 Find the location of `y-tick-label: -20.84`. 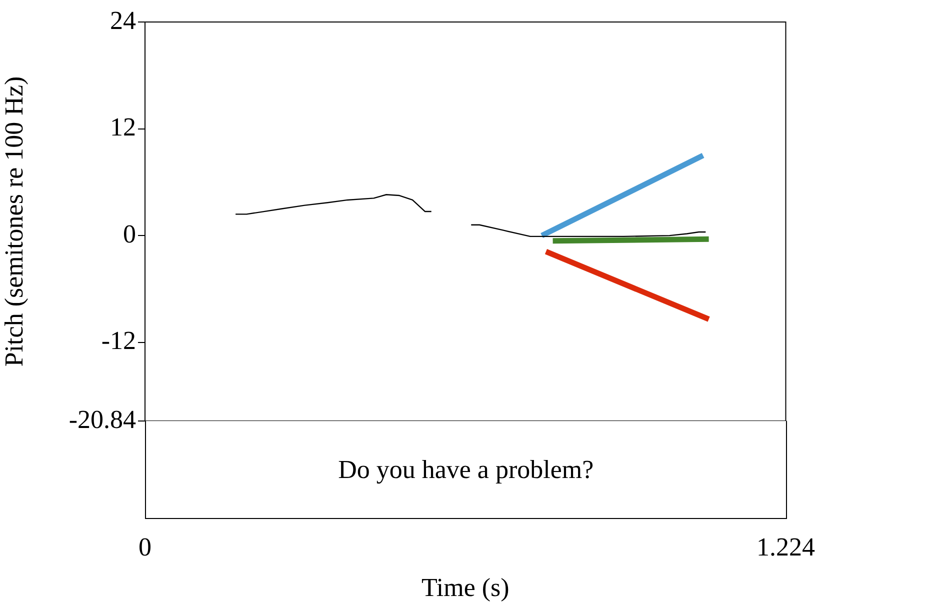

y-tick-label: -20.84 is located at coordinates (102, 419).